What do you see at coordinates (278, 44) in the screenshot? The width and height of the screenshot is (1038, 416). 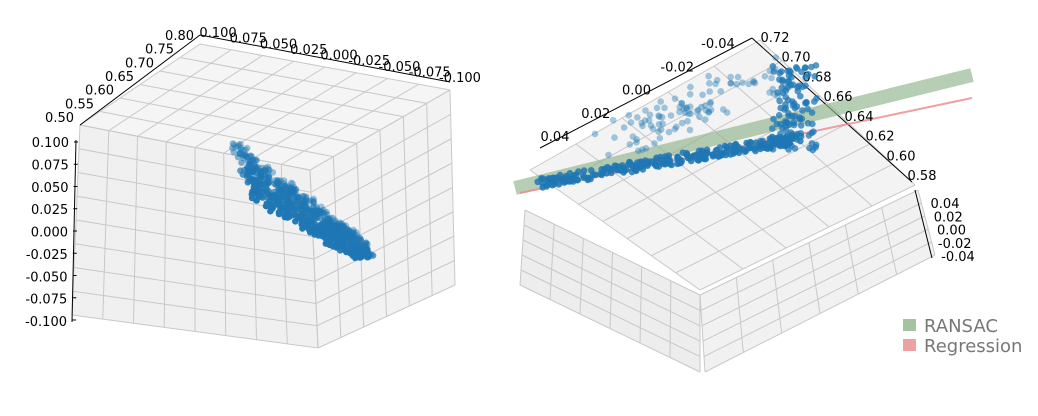 I see `left-x-tick-label: 0.050` at bounding box center [278, 44].